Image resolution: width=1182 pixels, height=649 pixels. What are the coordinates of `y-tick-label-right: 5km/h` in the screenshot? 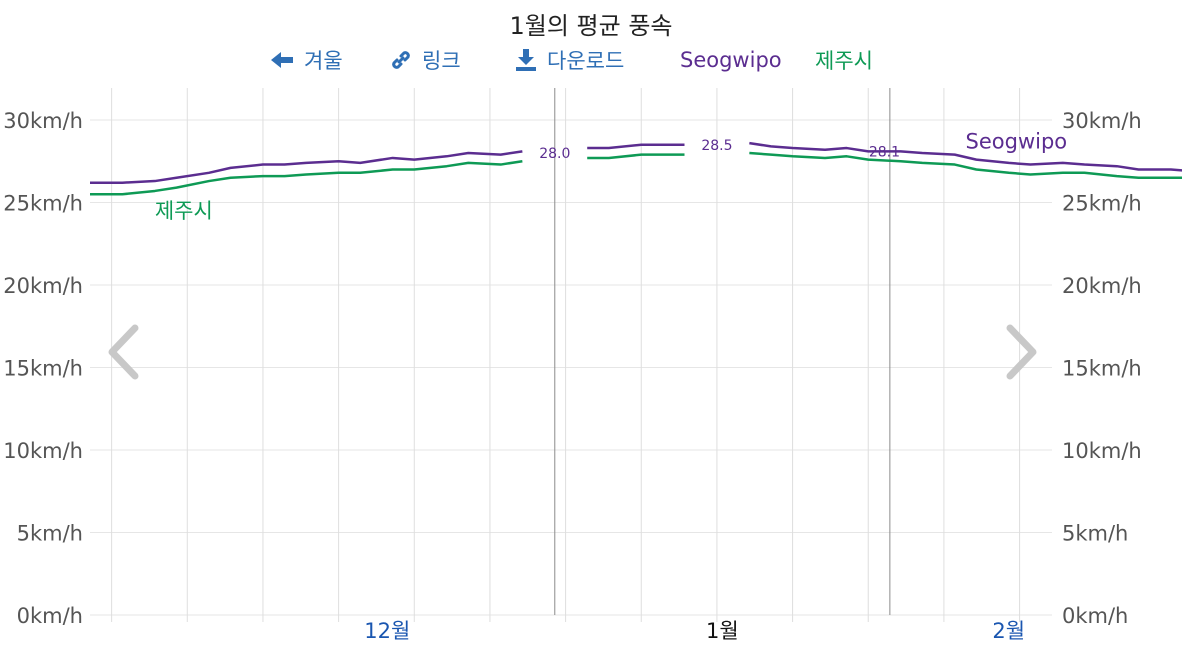 It's located at (1095, 534).